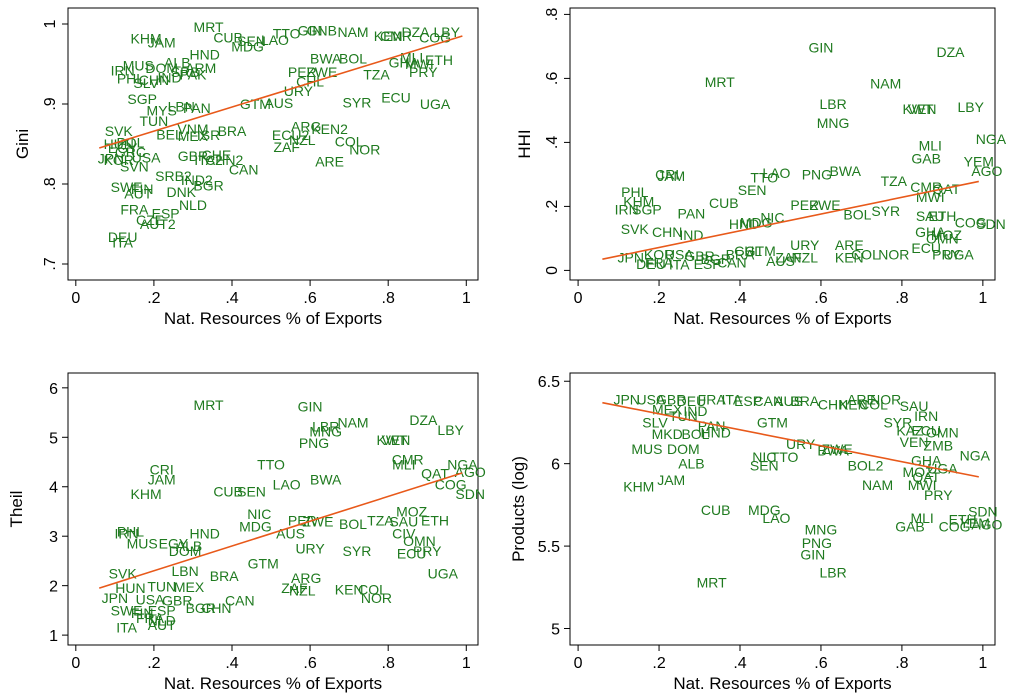 The width and height of the screenshot is (1013, 697). I want to click on x-axis-title: Nat. Resources % of Exports, so click(782, 683).